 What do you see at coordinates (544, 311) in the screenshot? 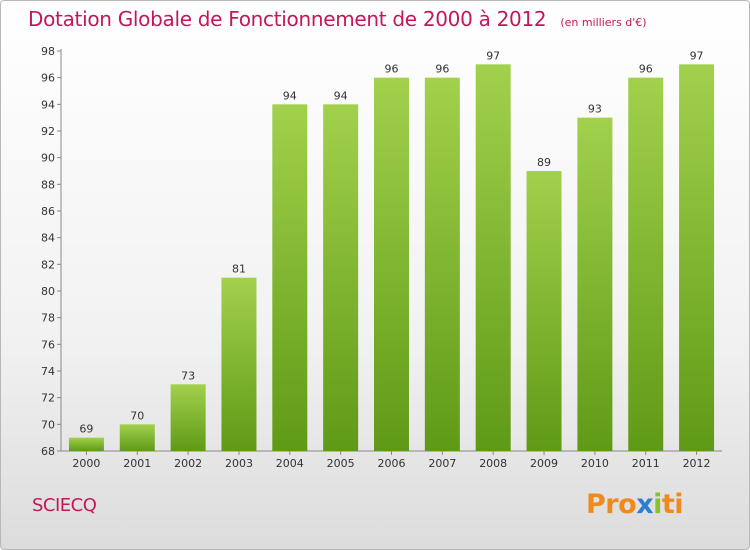
I see `bar-2009` at bounding box center [544, 311].